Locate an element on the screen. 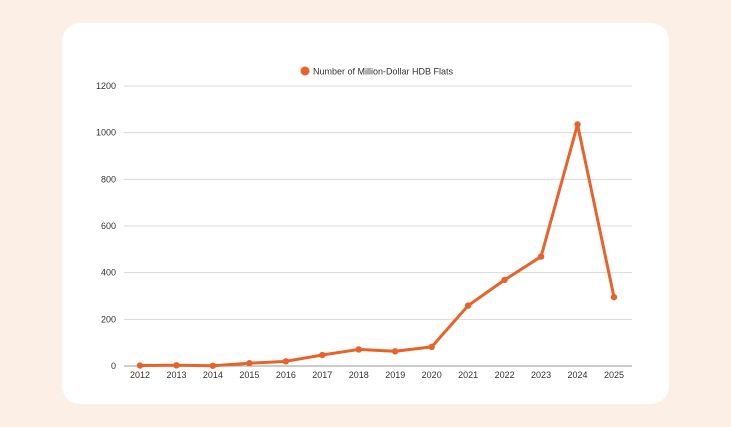 The height and width of the screenshot is (427, 731). x-tick-label: 2020 is located at coordinates (432, 375).